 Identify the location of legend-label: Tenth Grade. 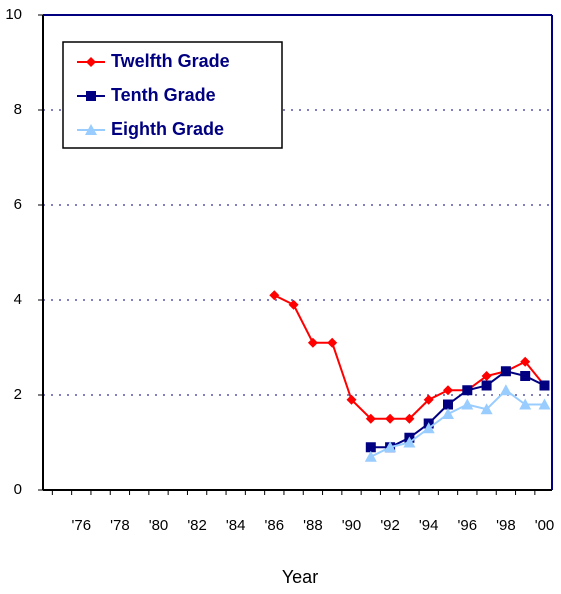
(163, 95).